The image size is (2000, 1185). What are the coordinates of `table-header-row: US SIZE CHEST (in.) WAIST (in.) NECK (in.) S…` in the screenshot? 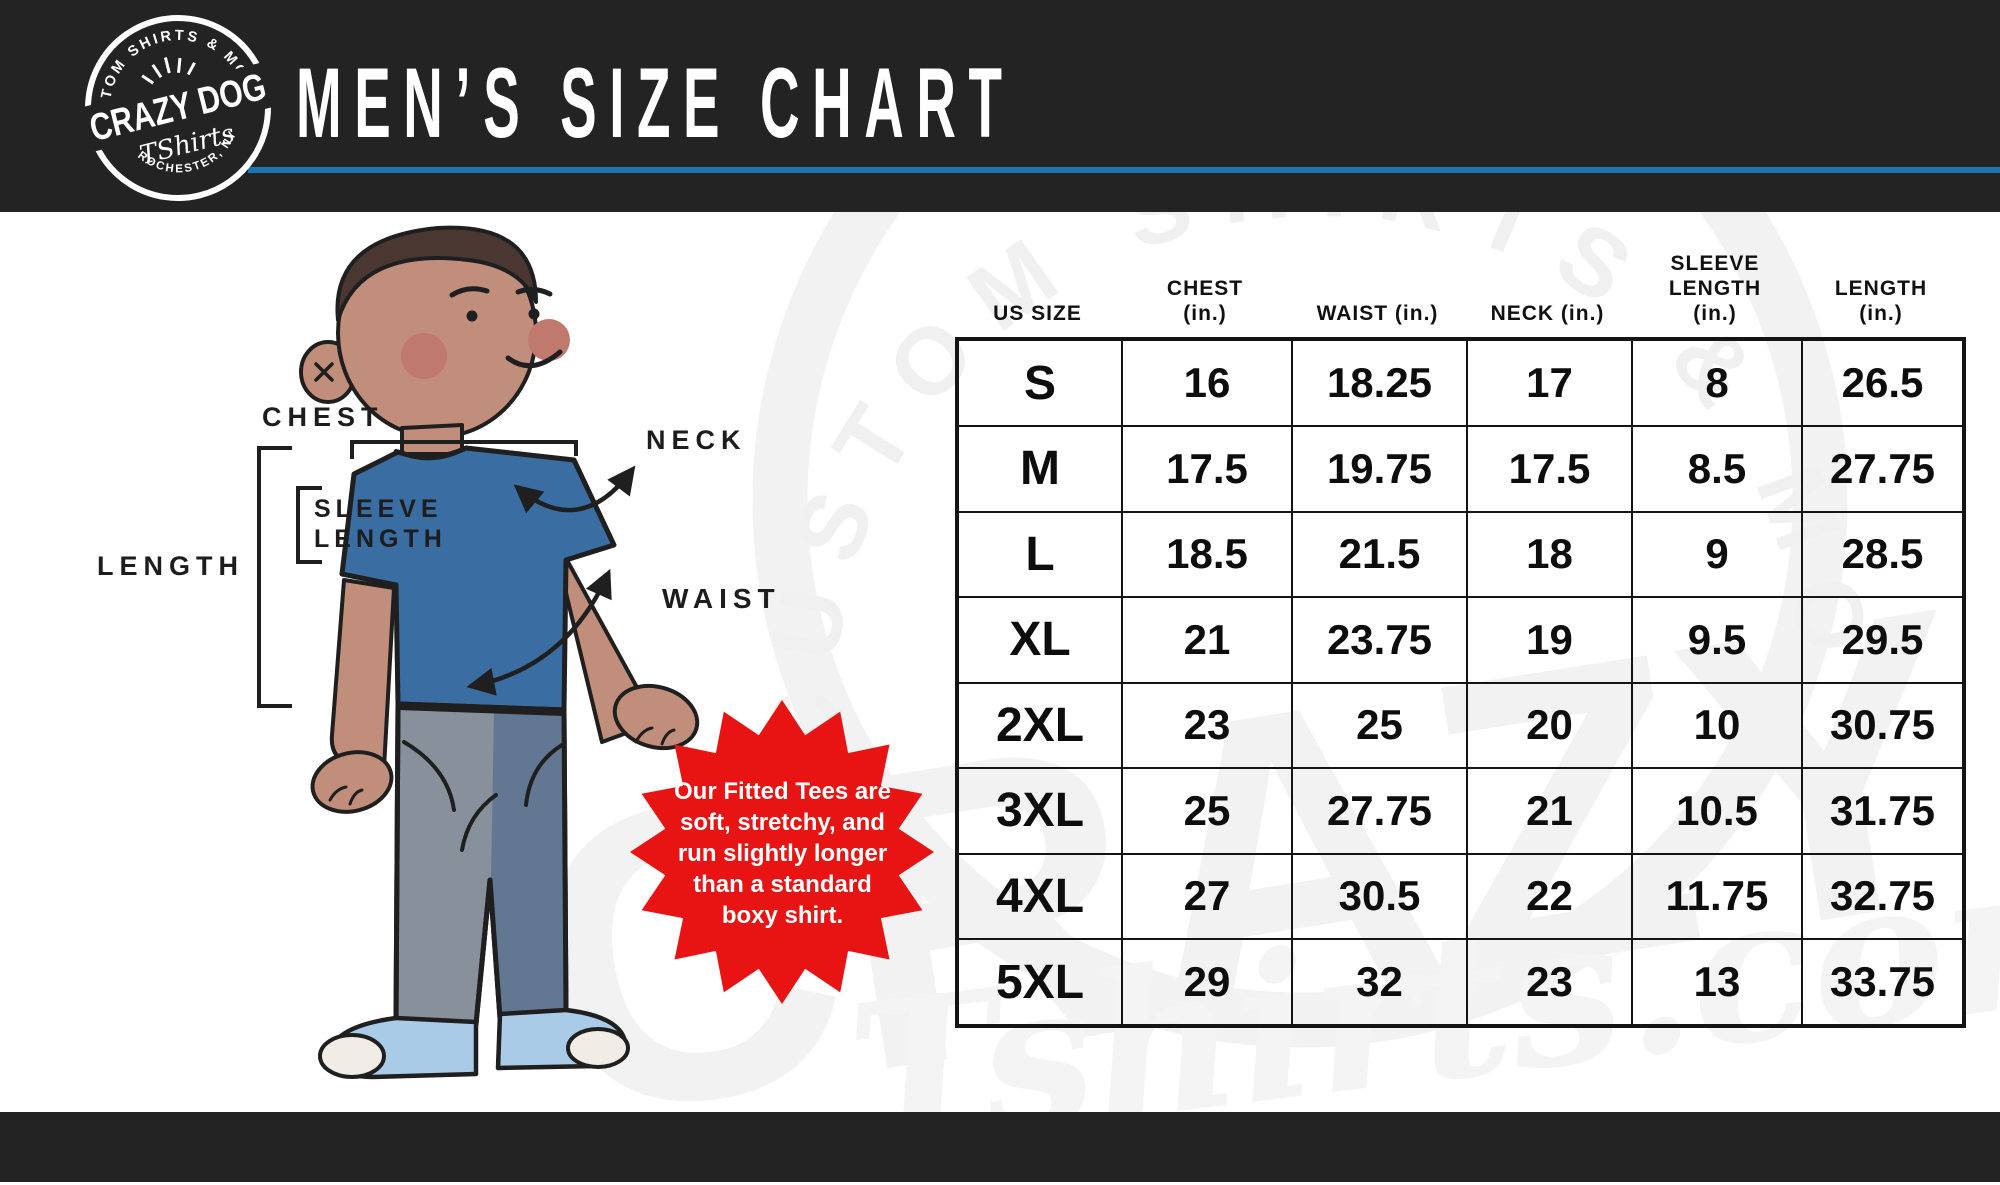 It's located at (1458, 286).